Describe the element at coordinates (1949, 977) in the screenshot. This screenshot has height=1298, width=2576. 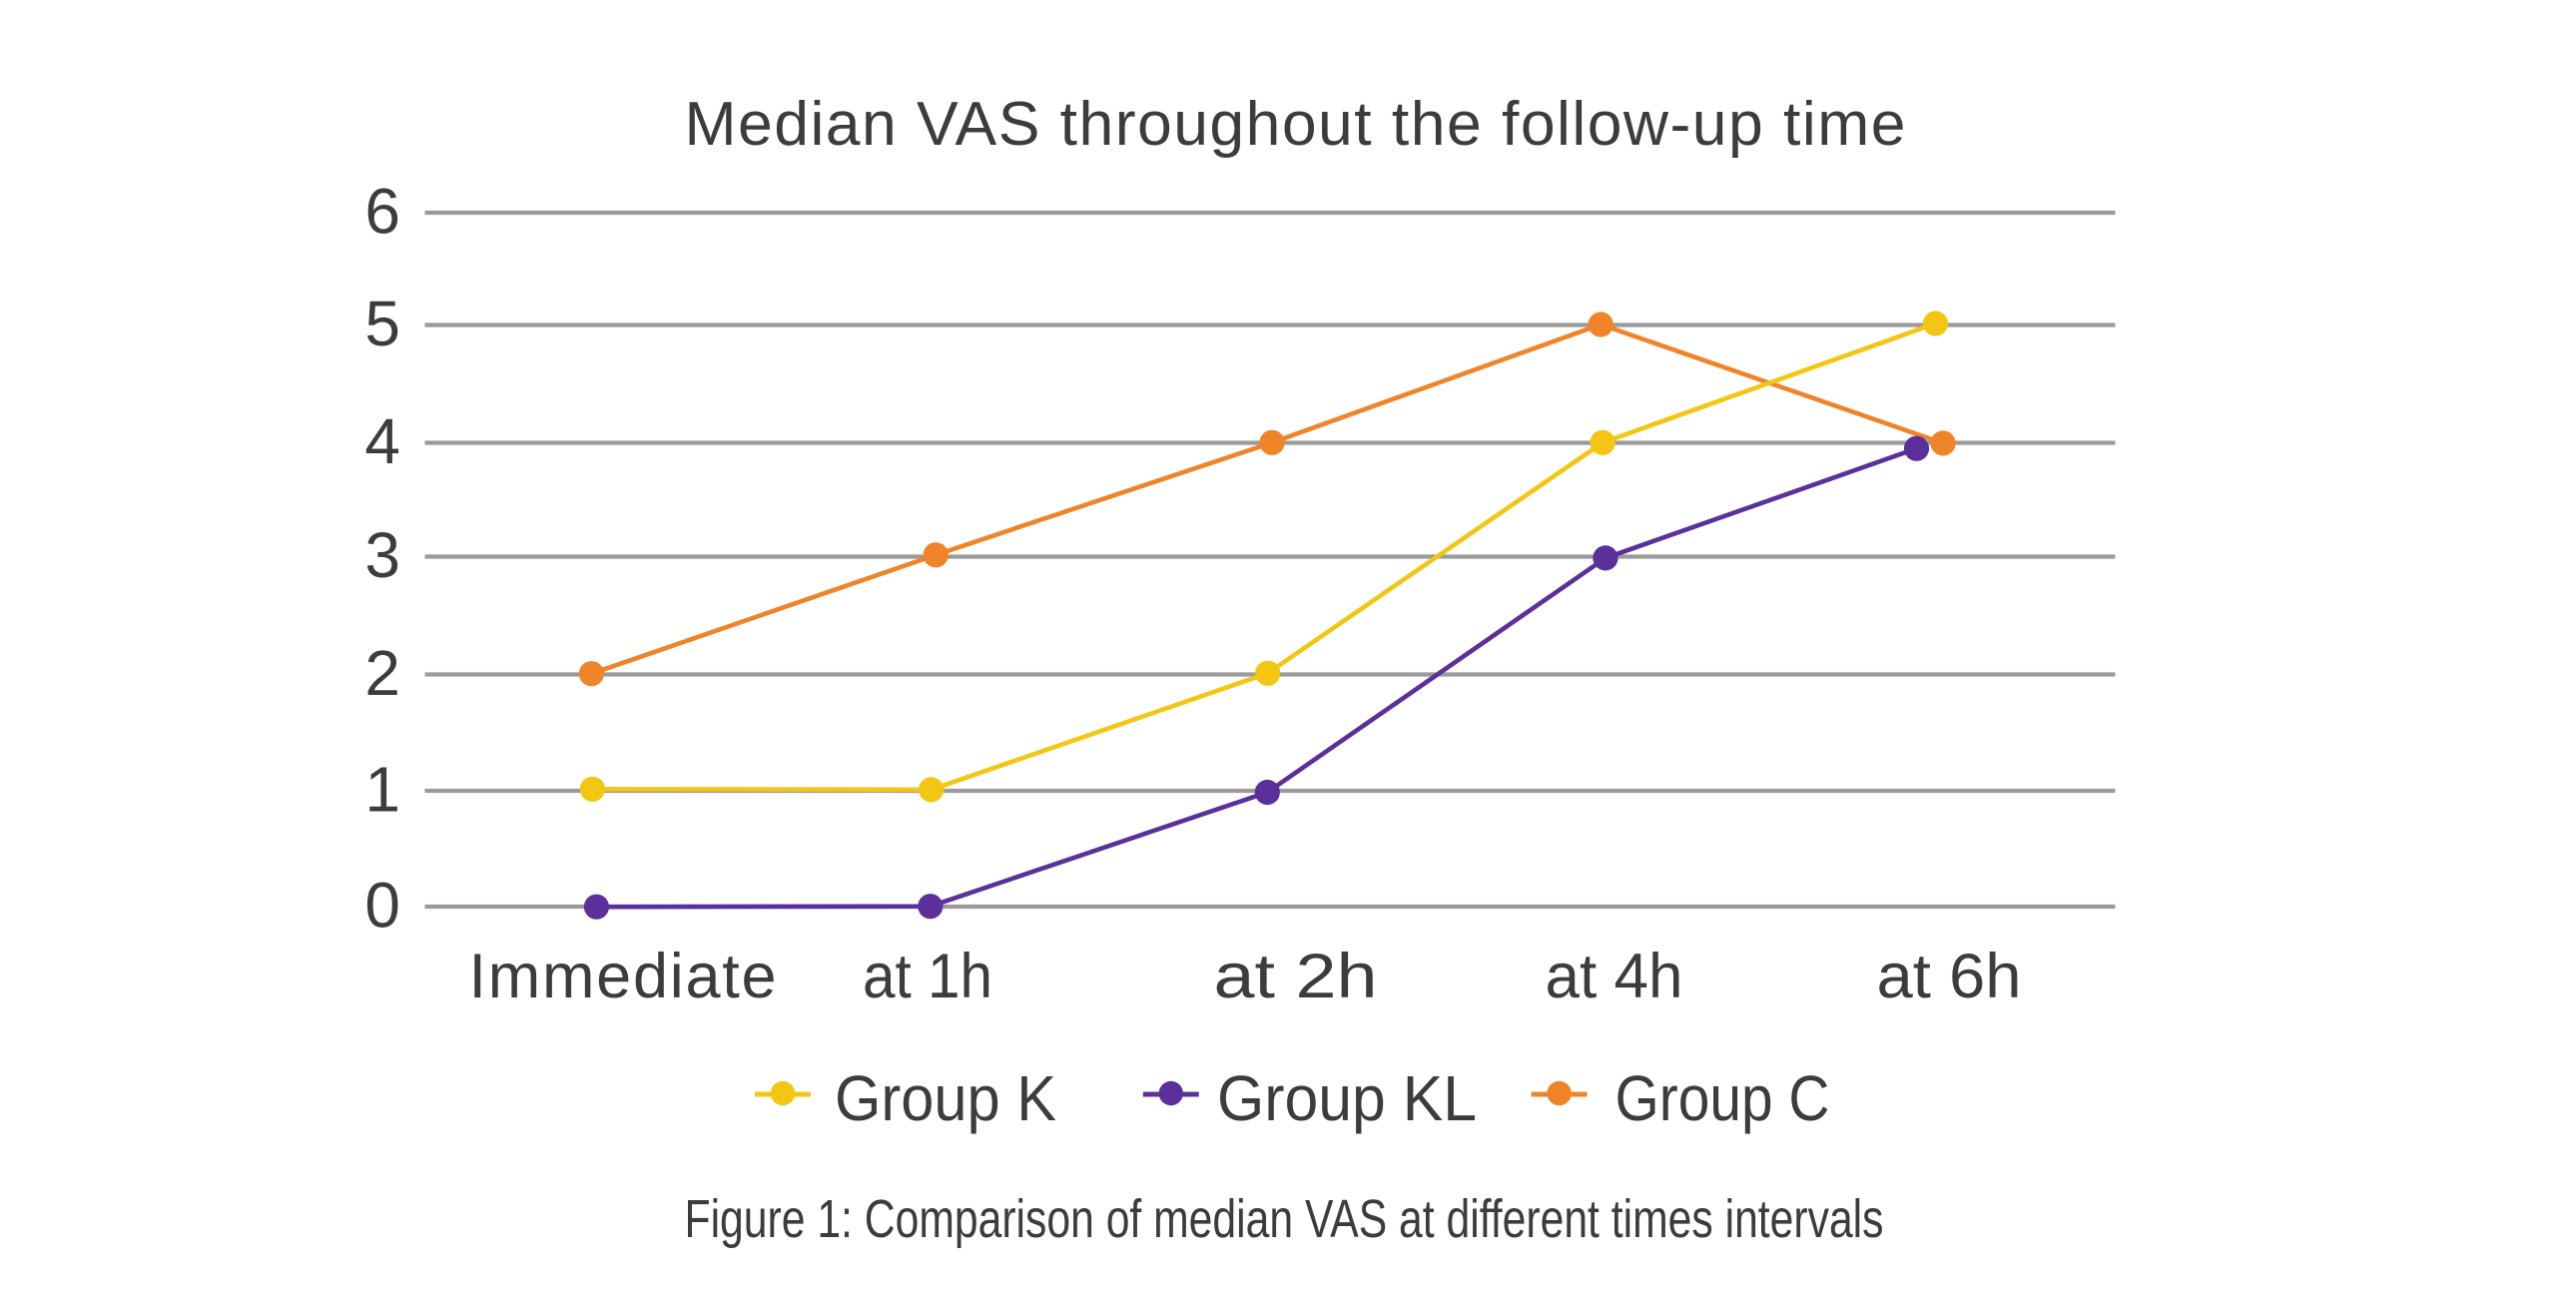
I see `svg-text: at 6h` at that location.